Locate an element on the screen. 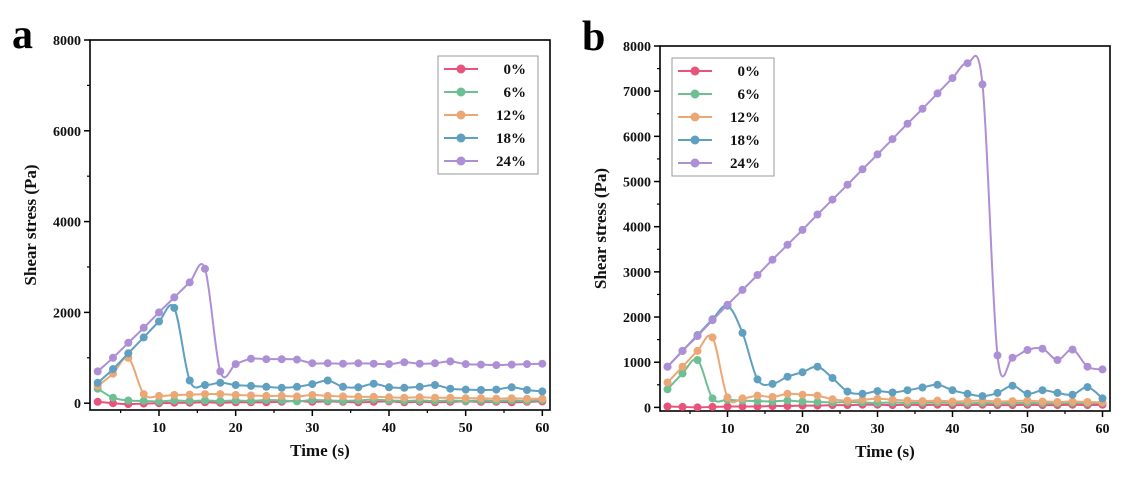 The width and height of the screenshot is (1125, 481). y-axis-title: Shear stress (Pa) is located at coordinates (600, 228).